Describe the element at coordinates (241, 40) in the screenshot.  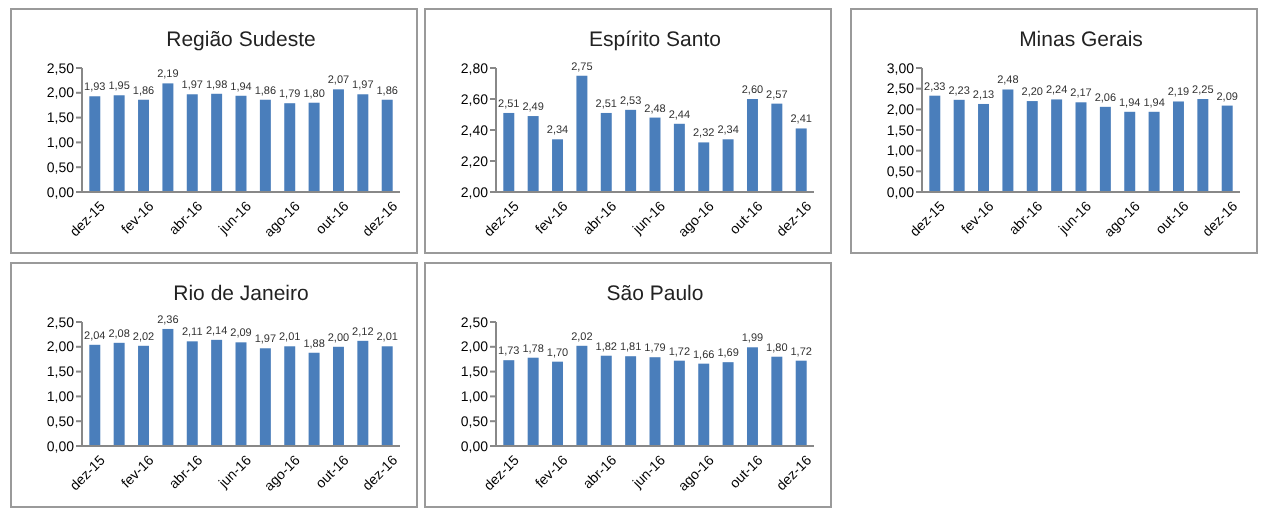
I see `chart-title: Região Sudeste` at that location.